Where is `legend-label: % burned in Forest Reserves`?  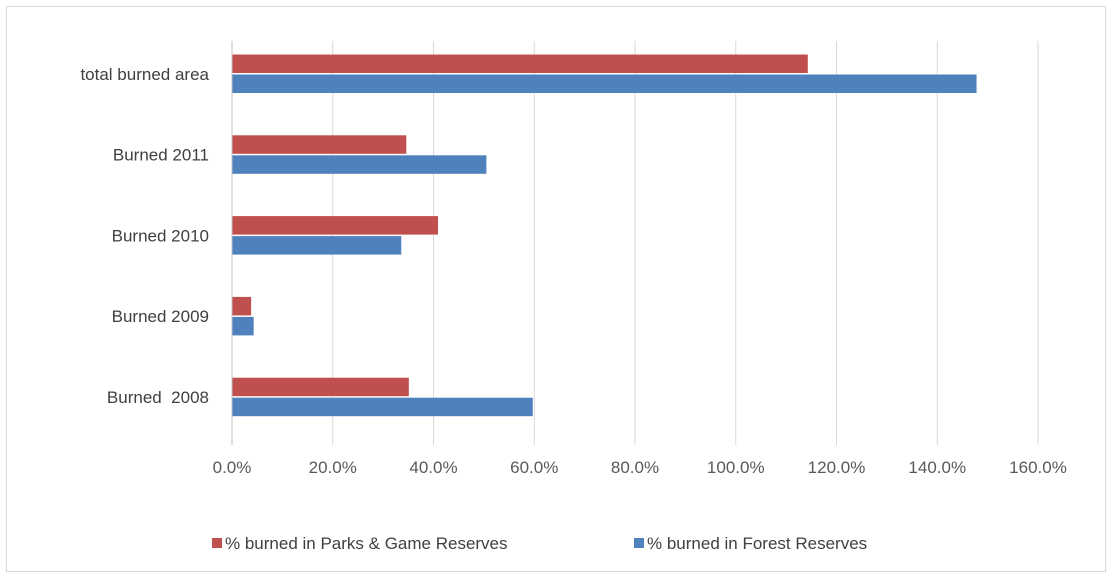 legend-label: % burned in Forest Reserves is located at coordinates (757, 543).